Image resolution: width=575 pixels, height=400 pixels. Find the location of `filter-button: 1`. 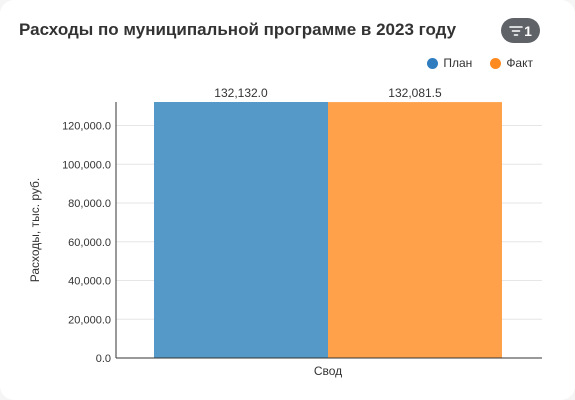

filter-button: 1 is located at coordinates (520, 30).